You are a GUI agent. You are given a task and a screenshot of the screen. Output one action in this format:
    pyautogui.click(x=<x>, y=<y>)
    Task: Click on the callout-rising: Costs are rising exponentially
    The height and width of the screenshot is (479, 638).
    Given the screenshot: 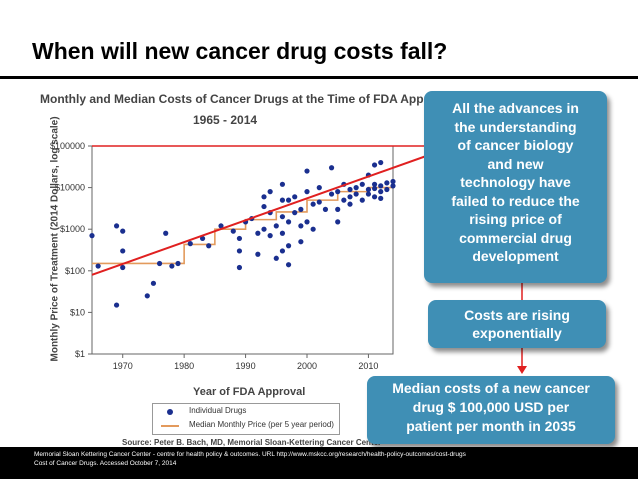 What is the action you would take?
    pyautogui.click(x=517, y=324)
    